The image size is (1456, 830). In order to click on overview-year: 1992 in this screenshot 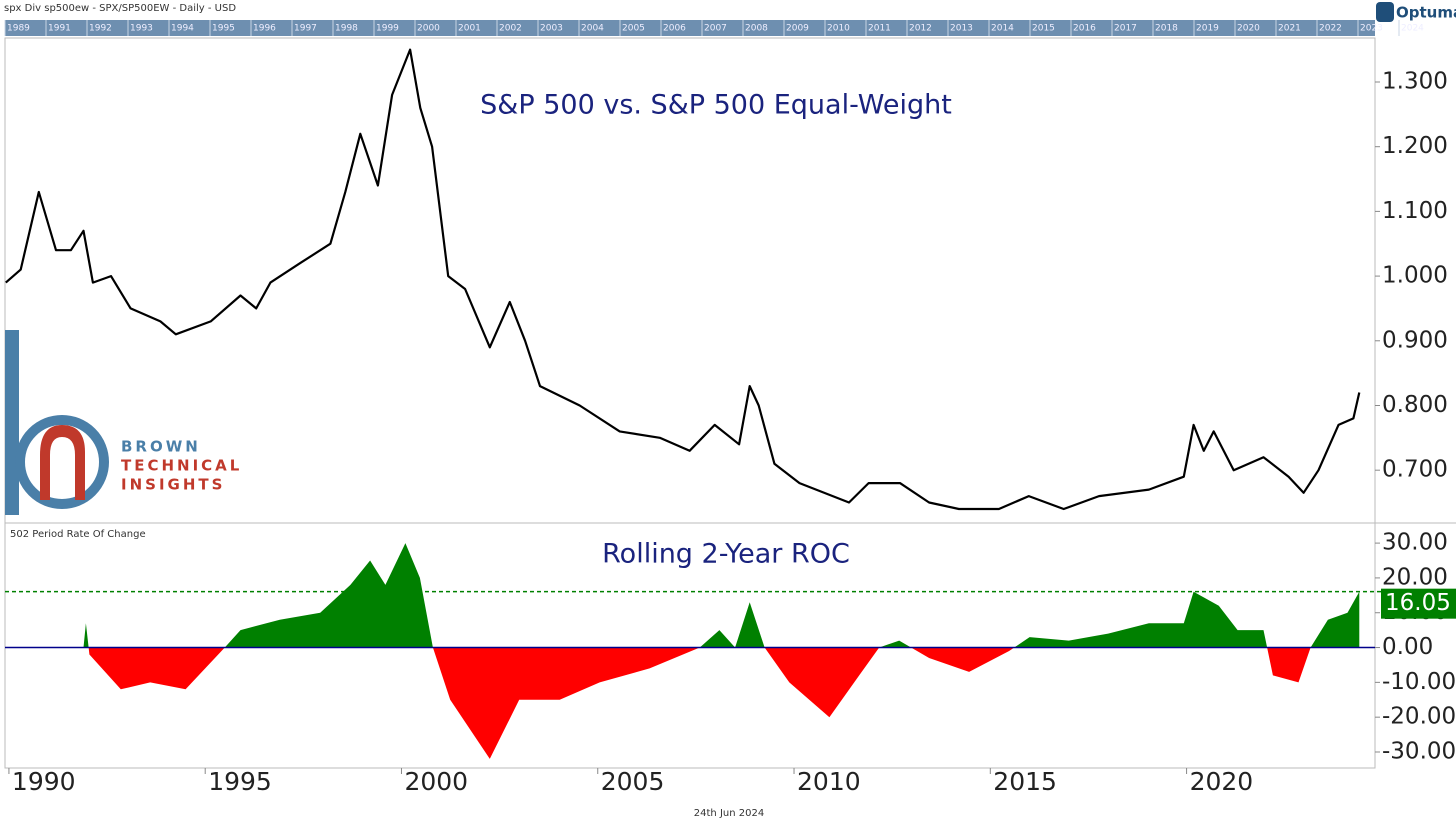, I will do `click(100, 29)`.